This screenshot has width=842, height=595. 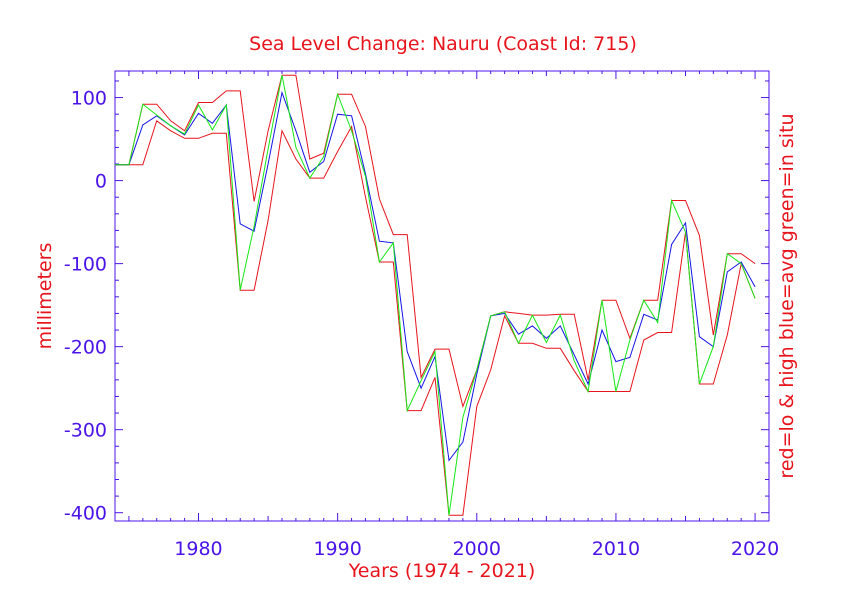 What do you see at coordinates (85, 265) in the screenshot?
I see `y-tick-label: -100` at bounding box center [85, 265].